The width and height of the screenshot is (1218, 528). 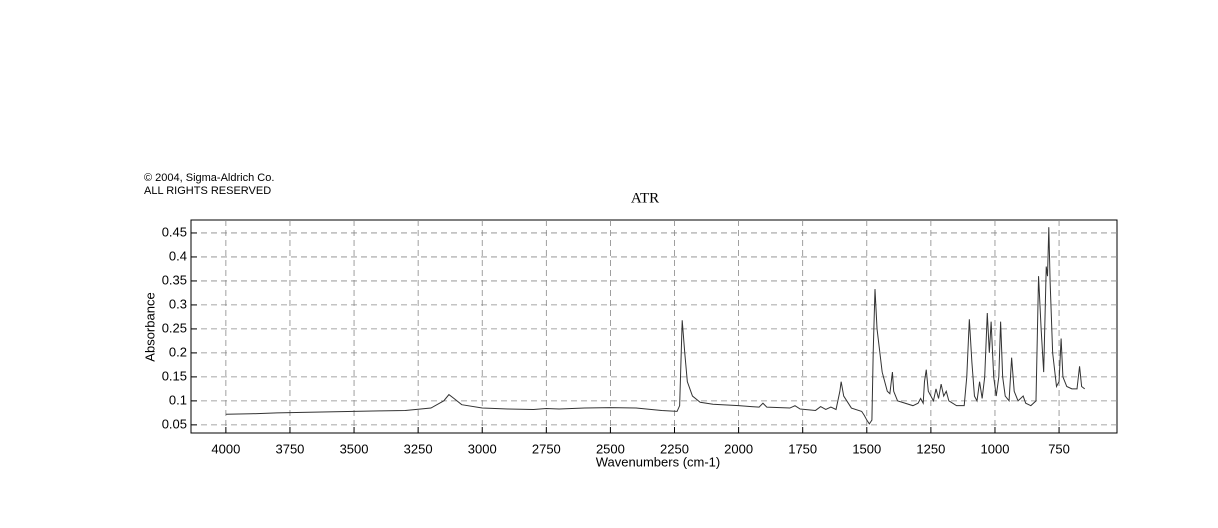 I want to click on x-tick-label: 750, so click(x=1059, y=448).